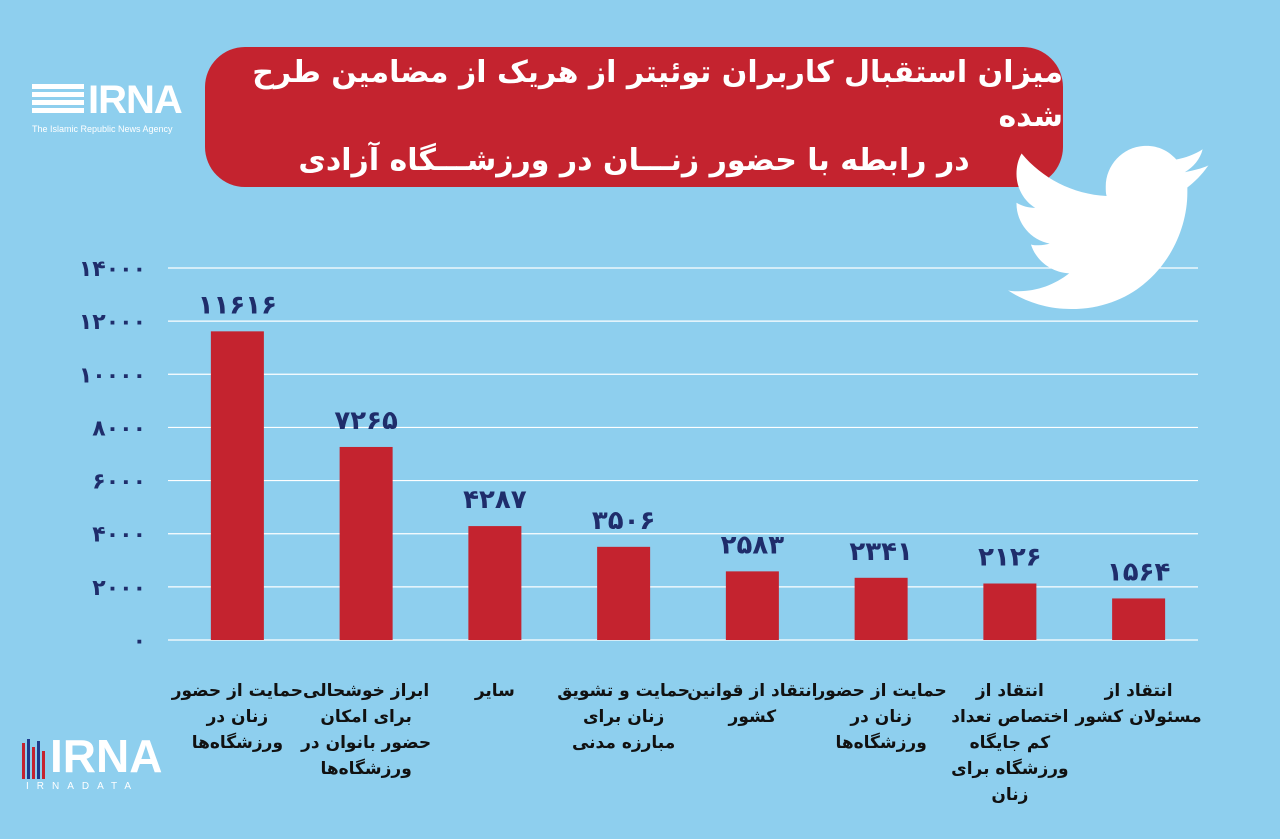  Describe the element at coordinates (58, 102) in the screenshot. I see `logo-stripes-icon` at that location.